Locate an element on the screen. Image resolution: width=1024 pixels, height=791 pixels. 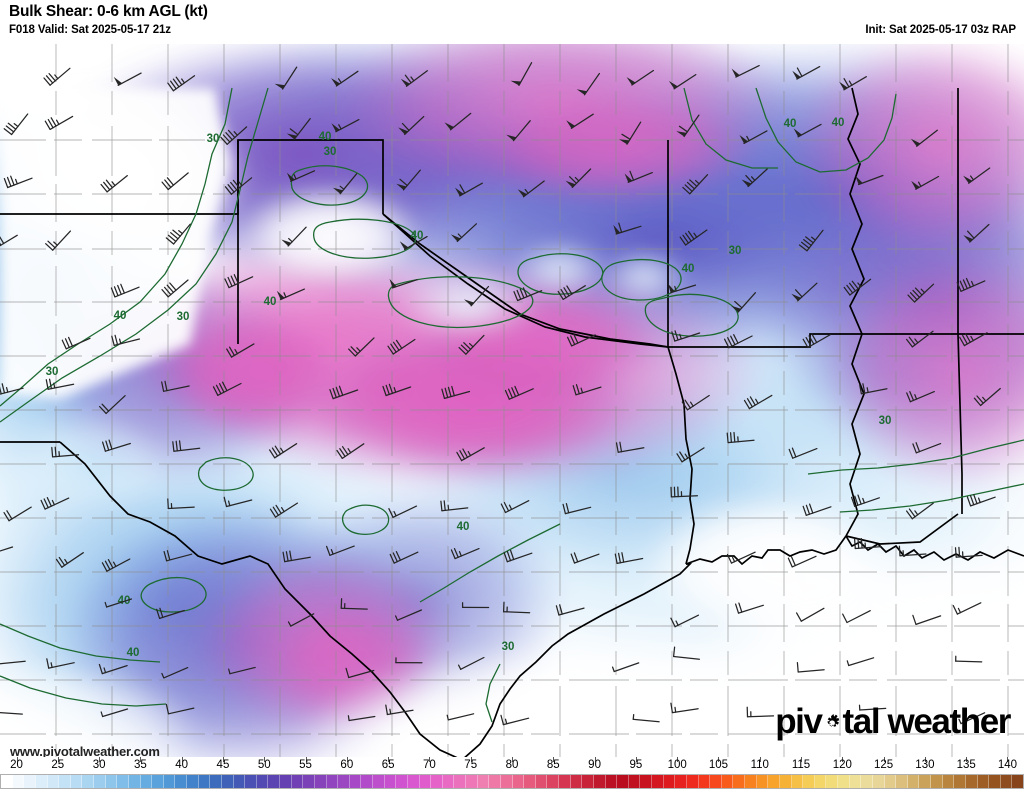
colorbar-swatches is located at coordinates (512, 781).